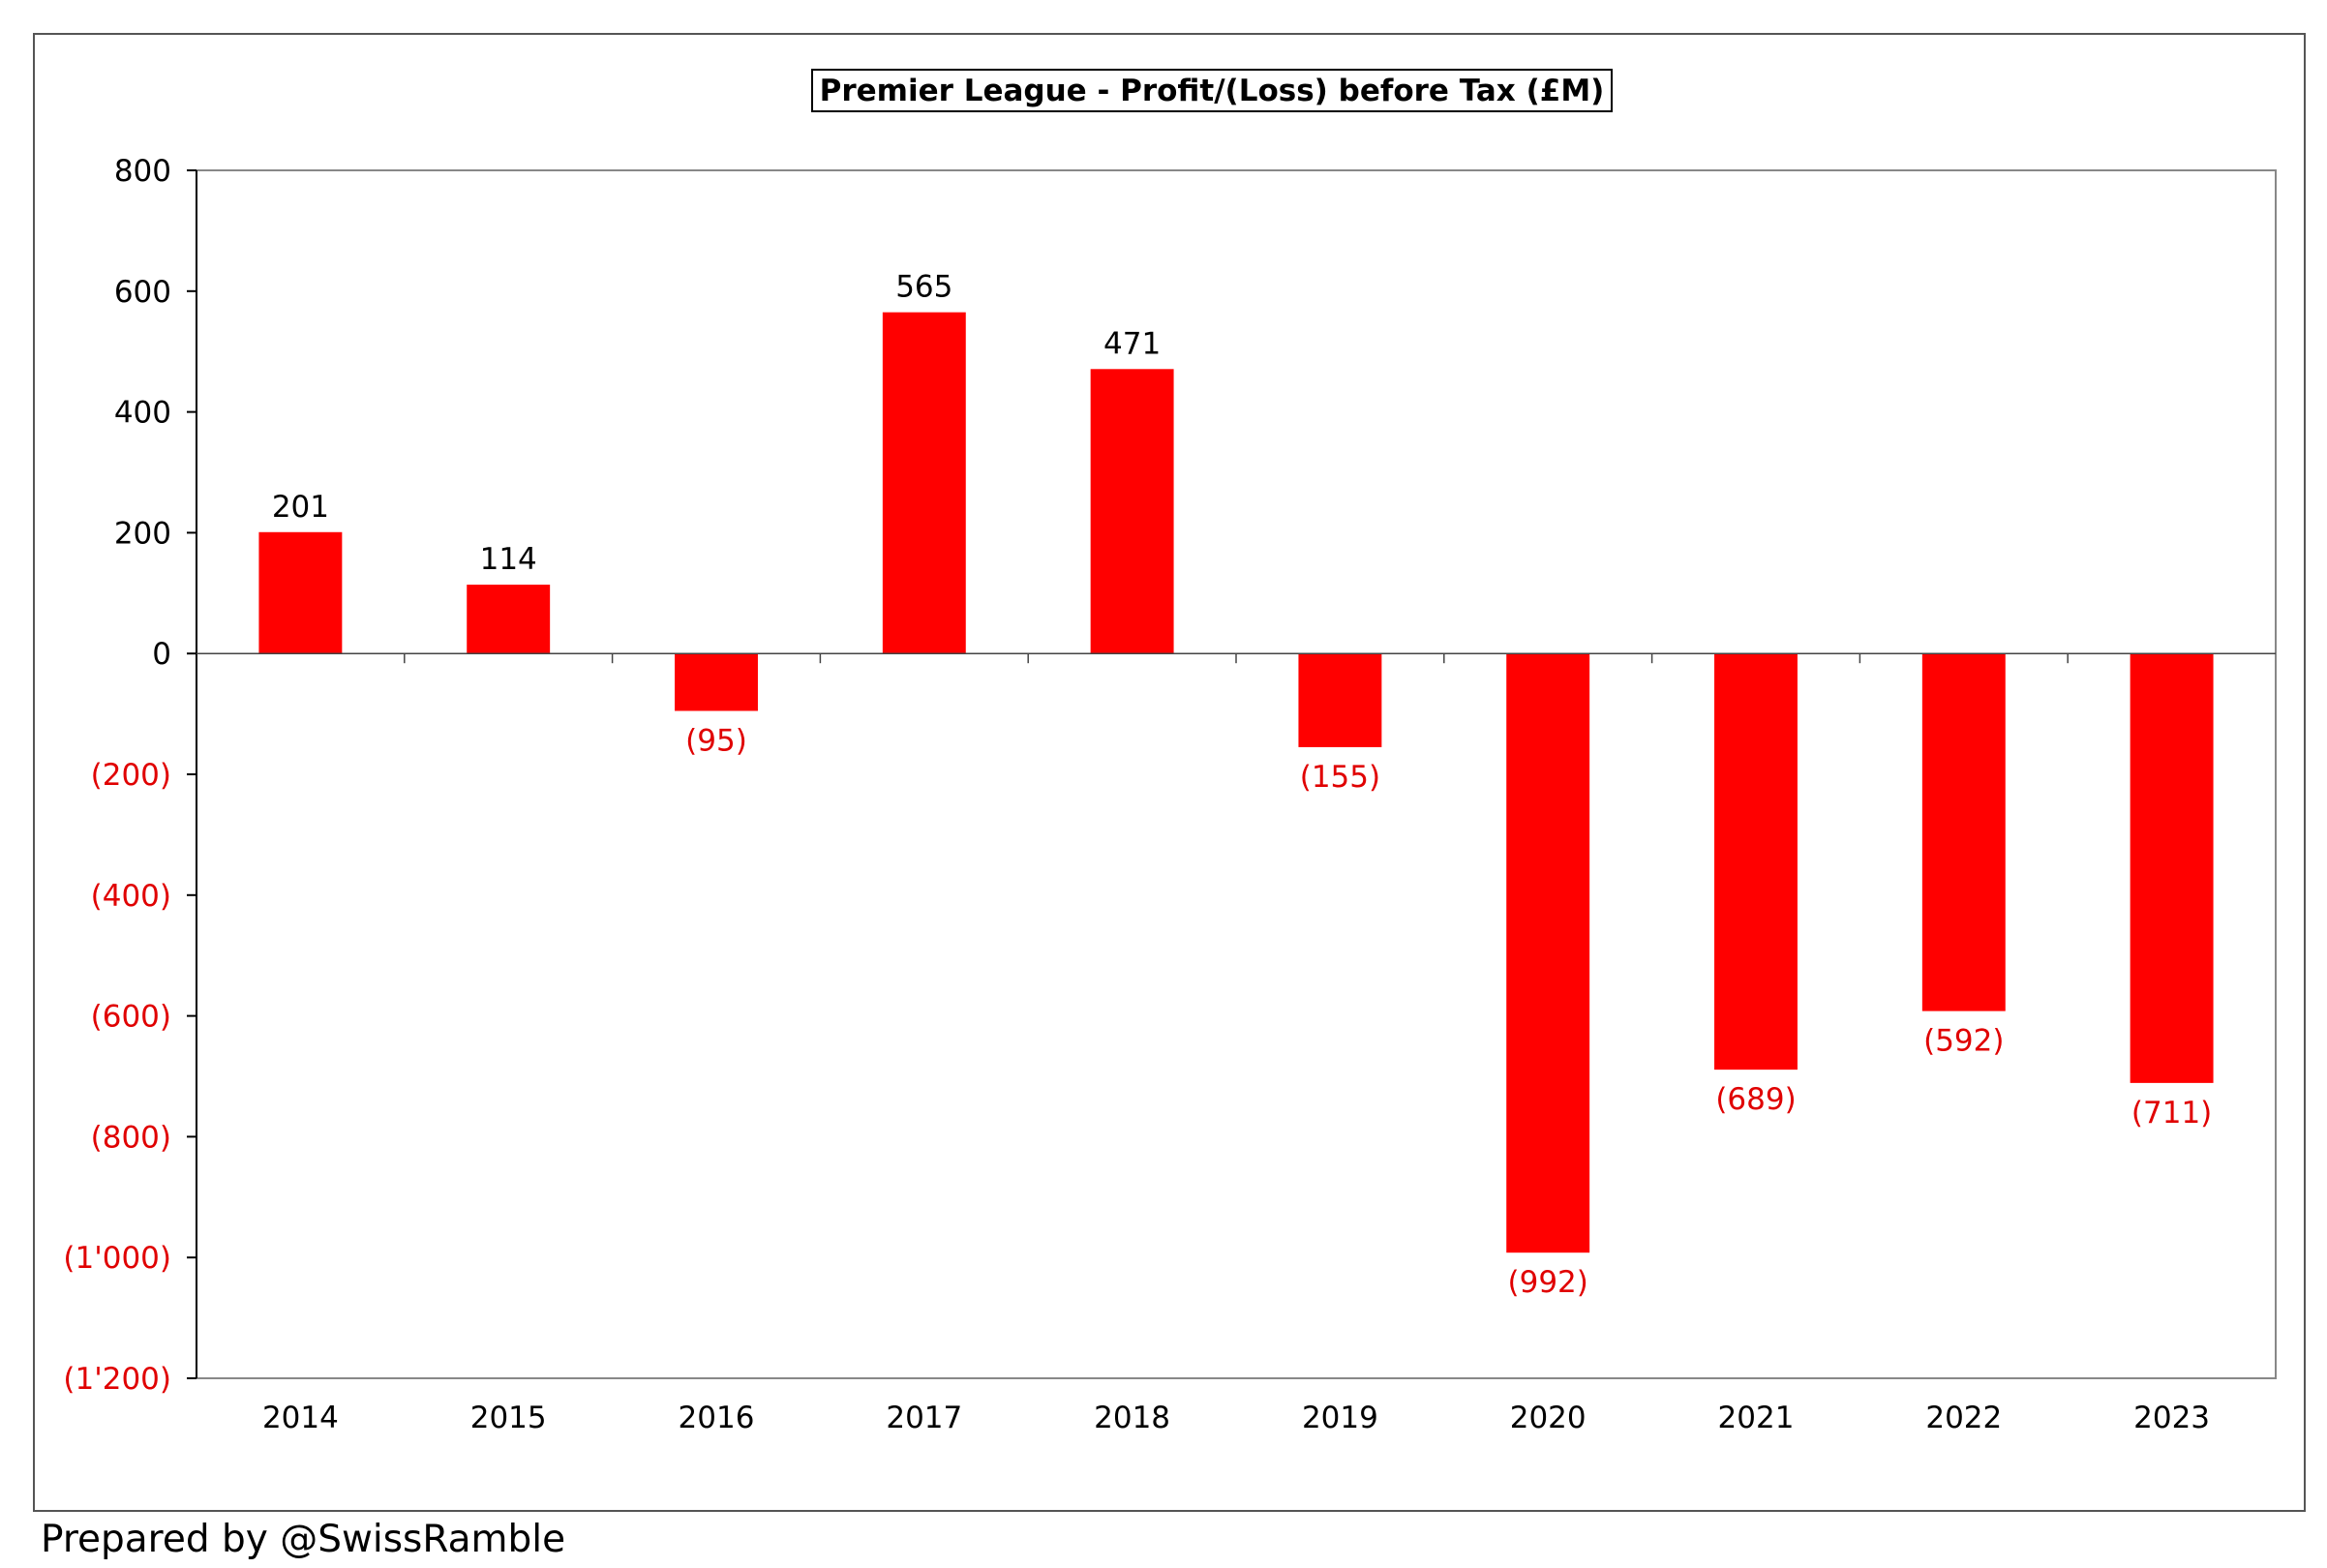 The image size is (2327, 1568). I want to click on x-tick-label: 2021, so click(1756, 1418).